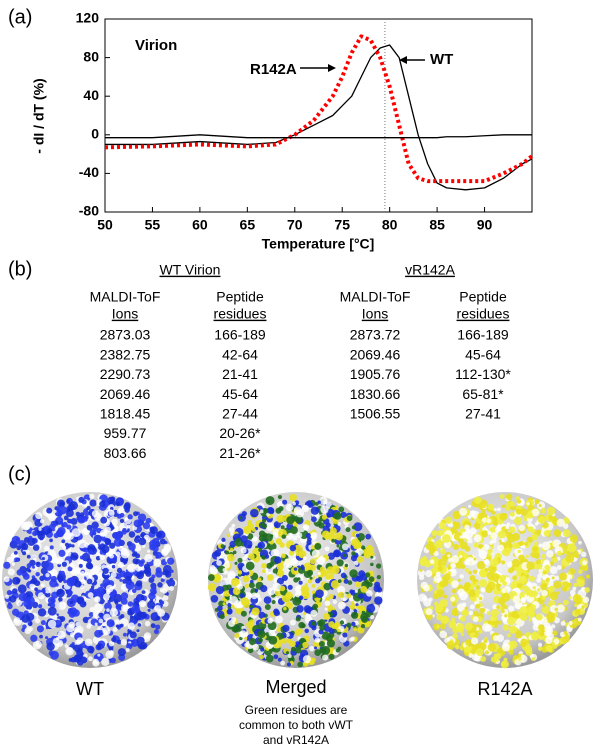  Describe the element at coordinates (375, 414) in the screenshot. I see `table-cell: 1506.55` at that location.